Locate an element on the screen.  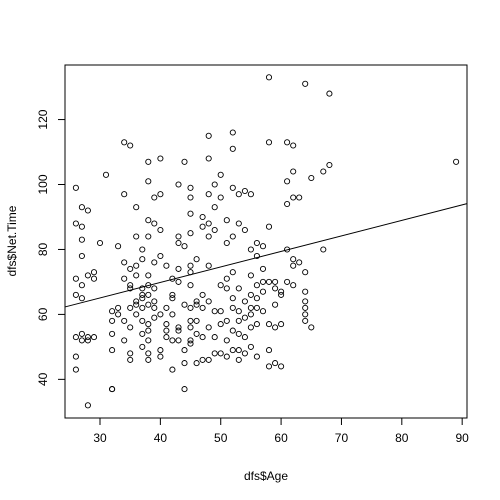
y-tick-label: 80 is located at coordinates (43, 249).